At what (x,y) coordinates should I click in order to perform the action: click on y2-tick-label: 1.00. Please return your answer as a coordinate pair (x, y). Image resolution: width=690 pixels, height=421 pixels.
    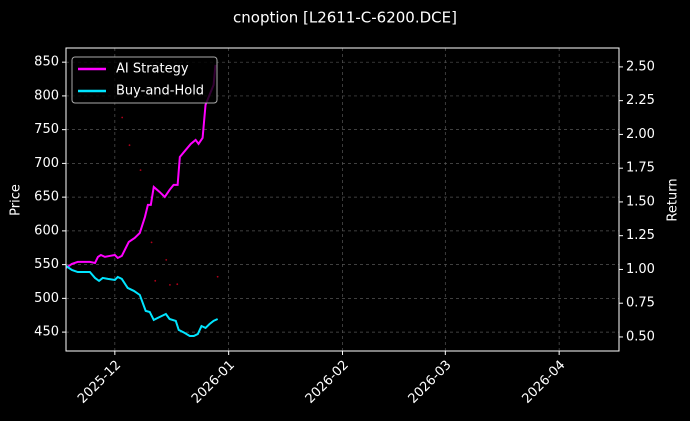
    Looking at the image, I should click on (640, 269).